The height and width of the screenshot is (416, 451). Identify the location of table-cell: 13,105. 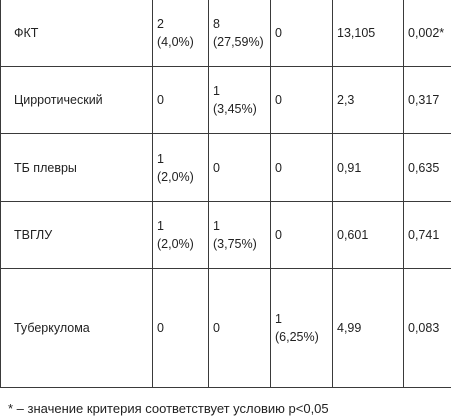
(368, 33).